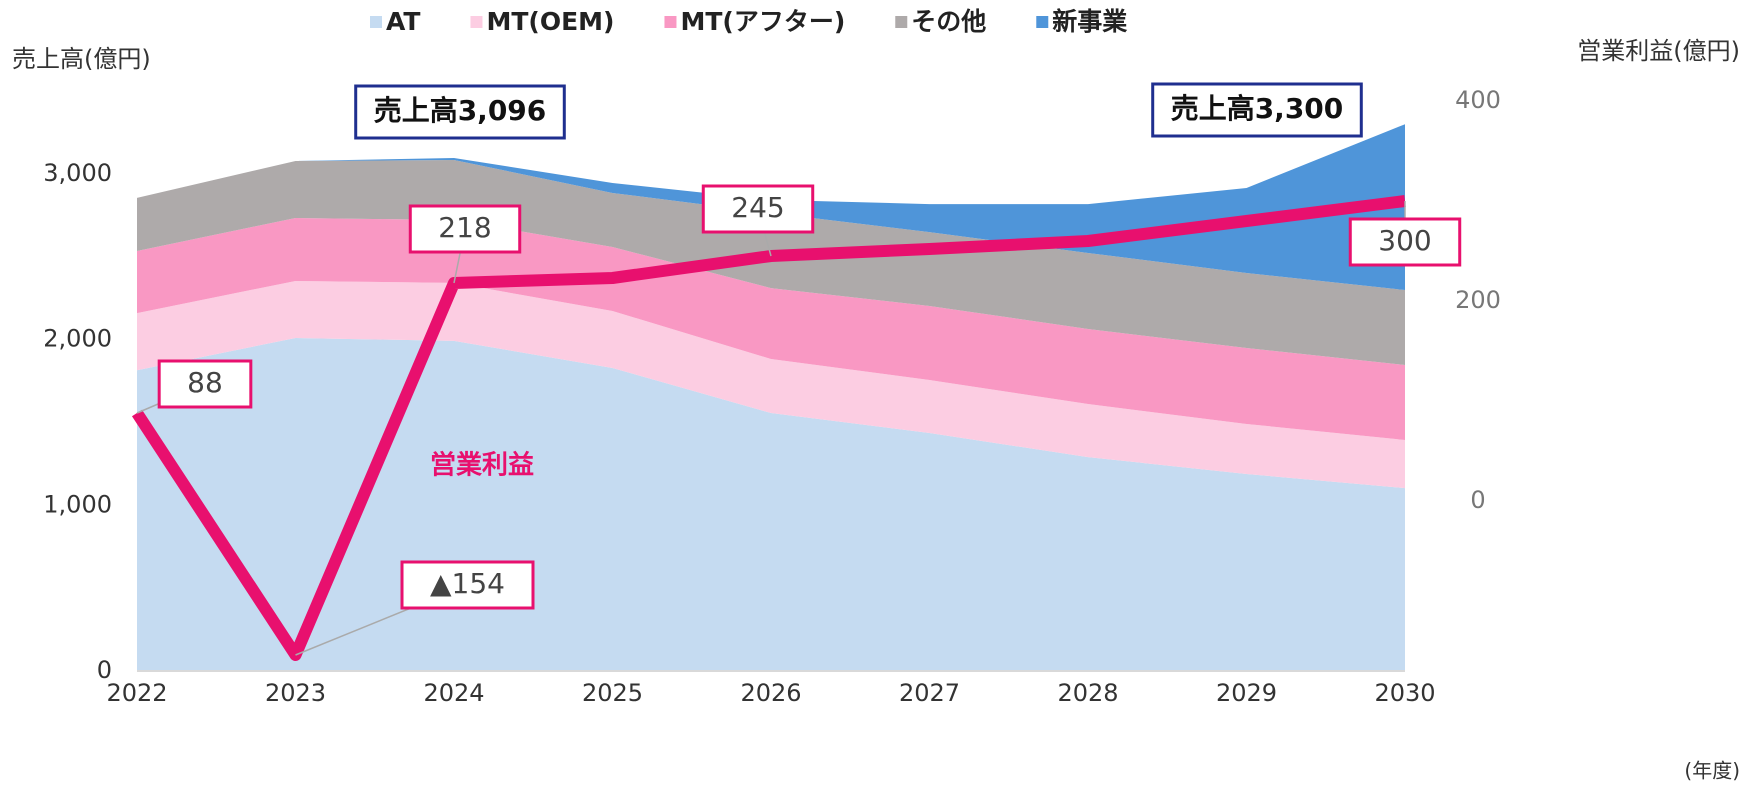 Image resolution: width=1746 pixels, height=791 pixels. What do you see at coordinates (1658, 51) in the screenshot?
I see `y2-axis-label: 営業利益(億円)` at bounding box center [1658, 51].